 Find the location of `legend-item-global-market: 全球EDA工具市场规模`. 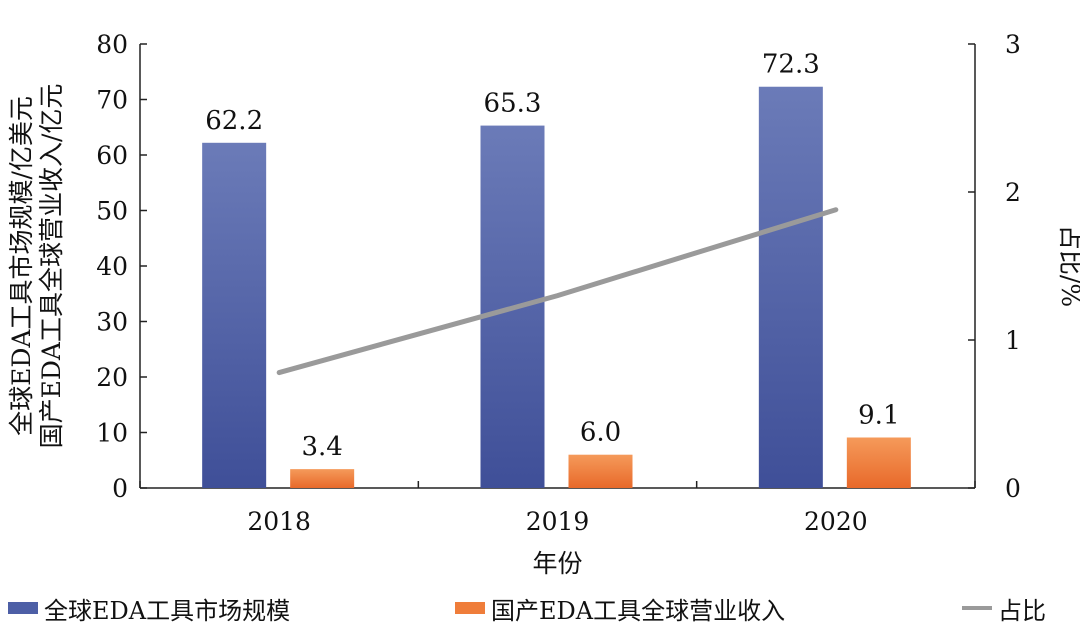

legend-item-global-market: 全球EDA工具市场规模 is located at coordinates (149, 608).